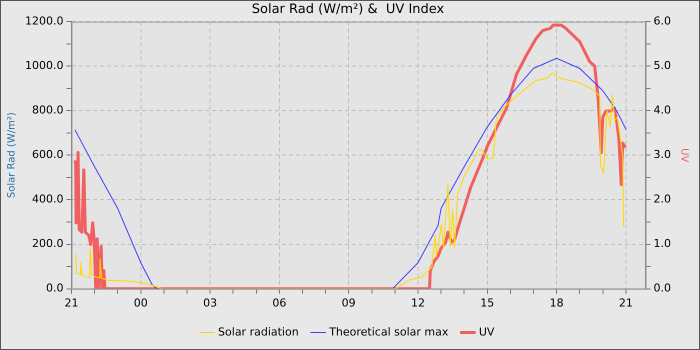  Describe the element at coordinates (349, 303) in the screenshot. I see `x-tick-label: 09` at that location.